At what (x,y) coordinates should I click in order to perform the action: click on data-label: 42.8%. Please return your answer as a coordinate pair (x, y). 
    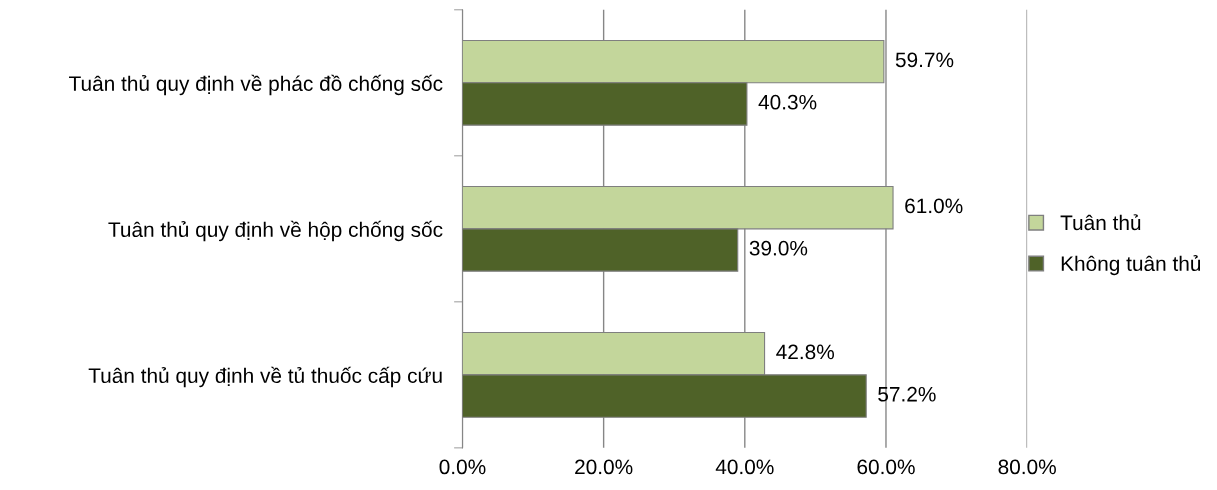
    Looking at the image, I should click on (805, 352).